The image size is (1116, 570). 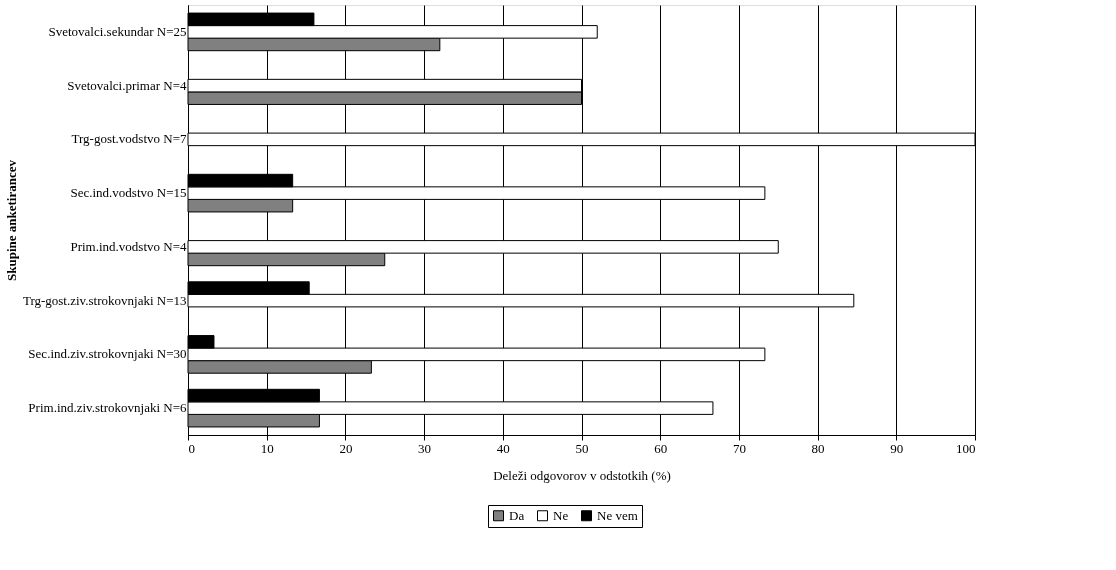 What do you see at coordinates (107, 408) in the screenshot?
I see `y-tick-label: Prim.ind.ziv.strokovnjaki N=6` at bounding box center [107, 408].